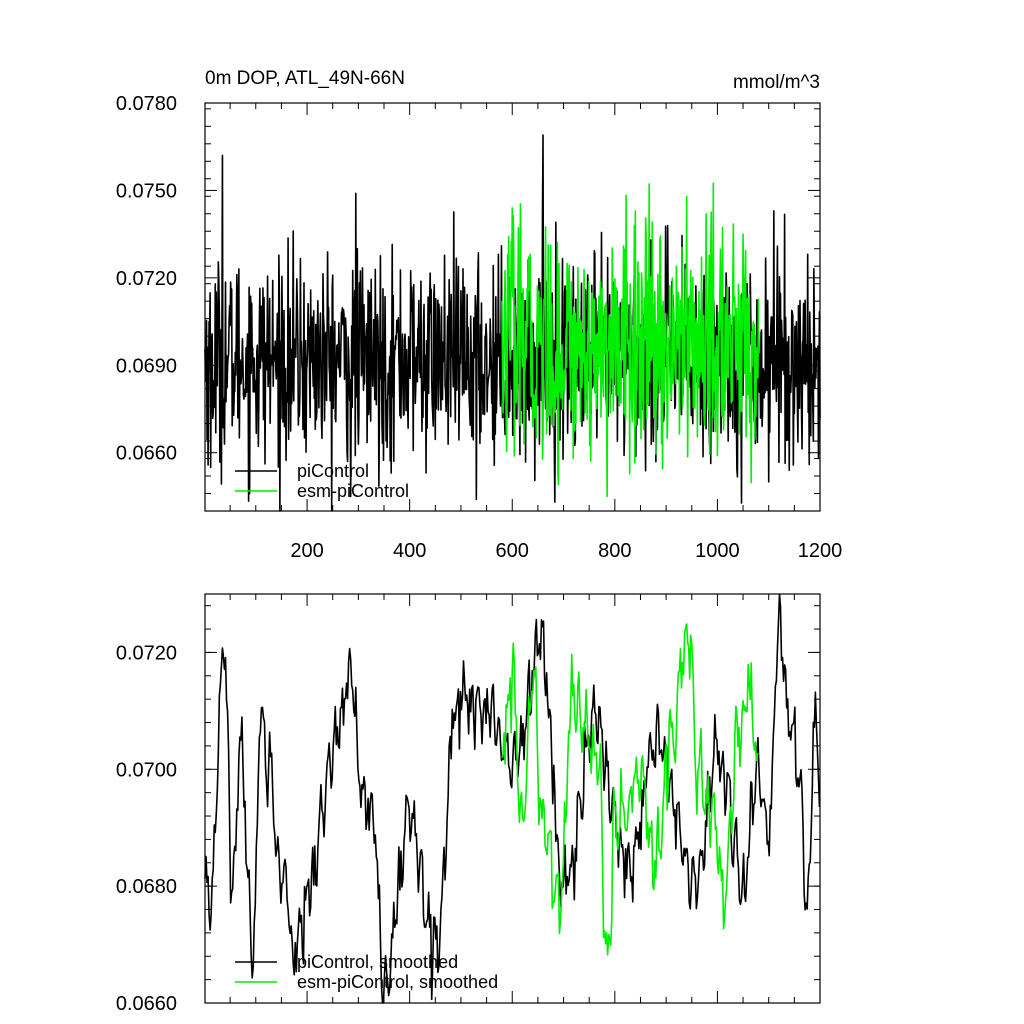 The image size is (1024, 1024). I want to click on x-tick-label: 600, so click(512, 551).